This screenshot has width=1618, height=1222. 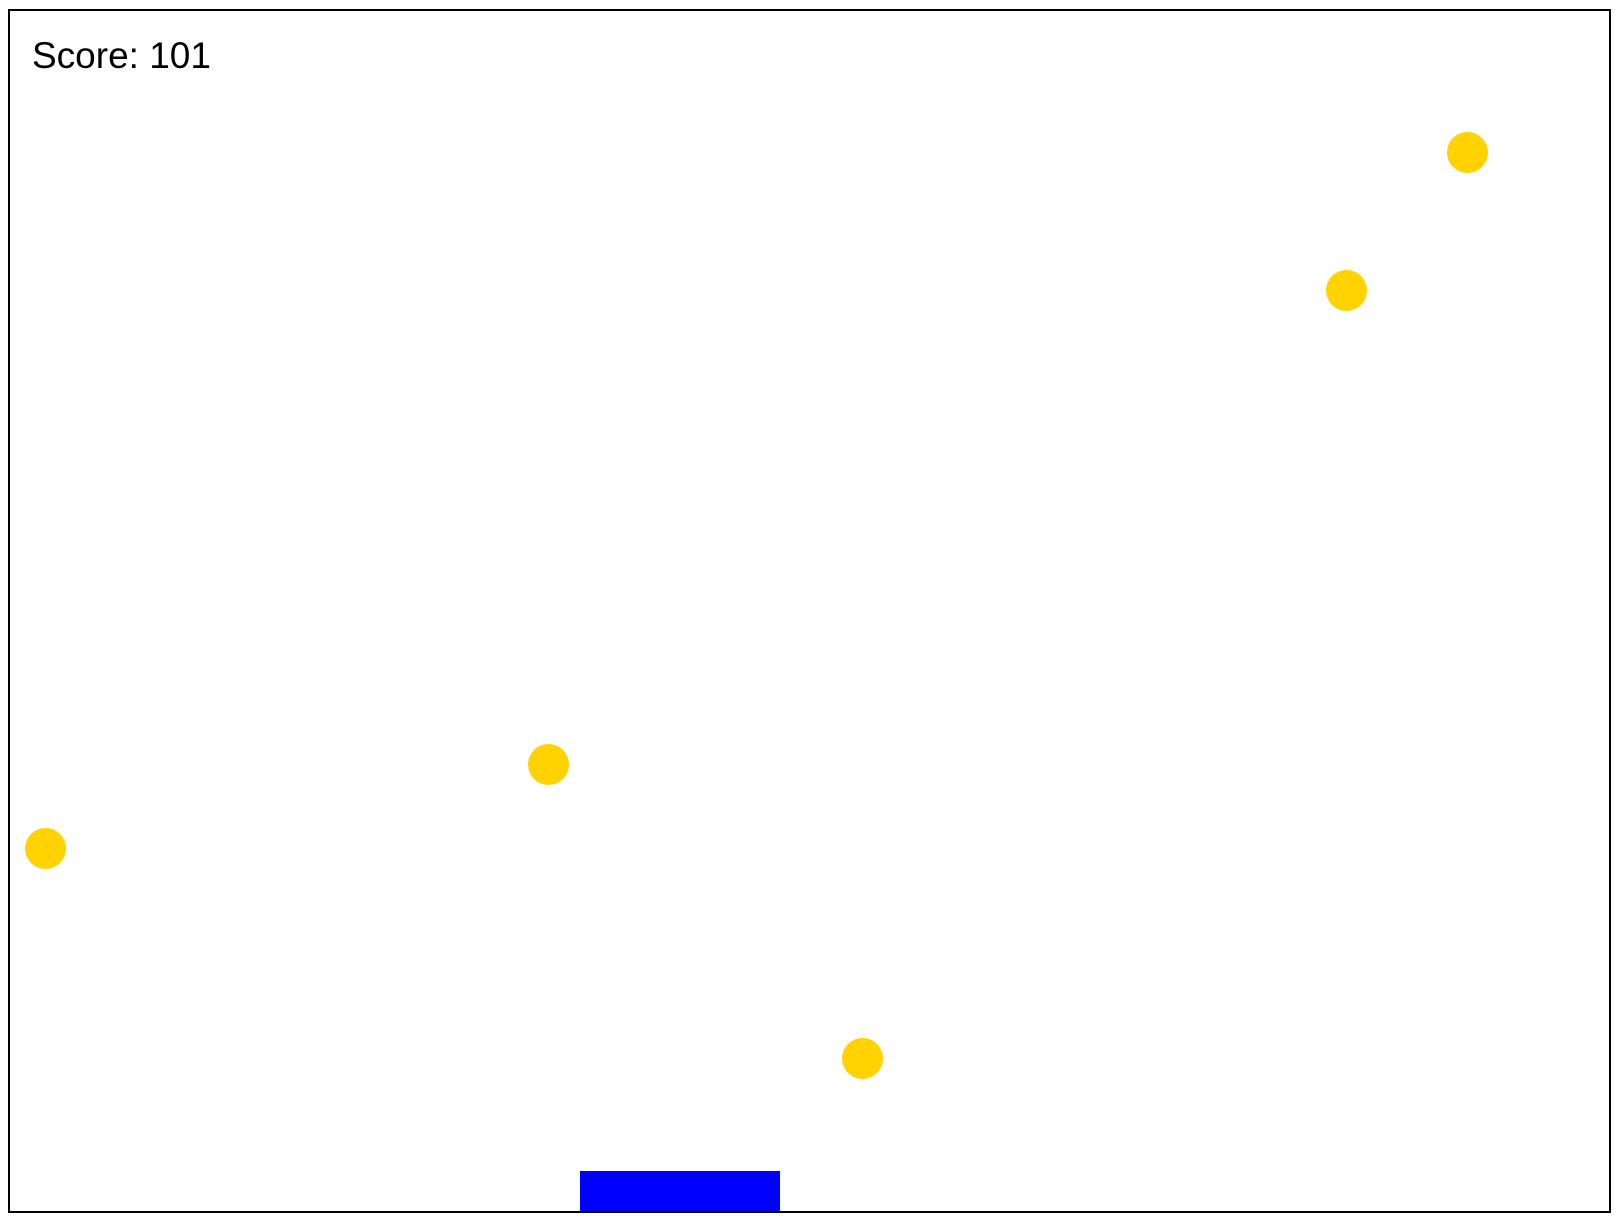 I want to click on score-value: 101, so click(x=180, y=55).